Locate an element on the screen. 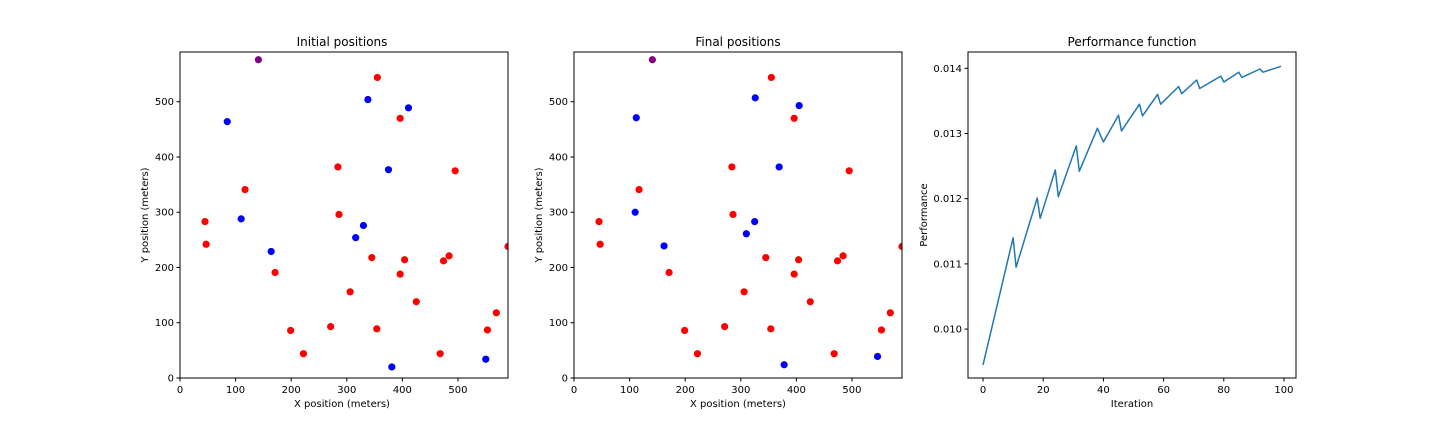 The height and width of the screenshot is (436, 1440). series-line is located at coordinates (1132, 215).